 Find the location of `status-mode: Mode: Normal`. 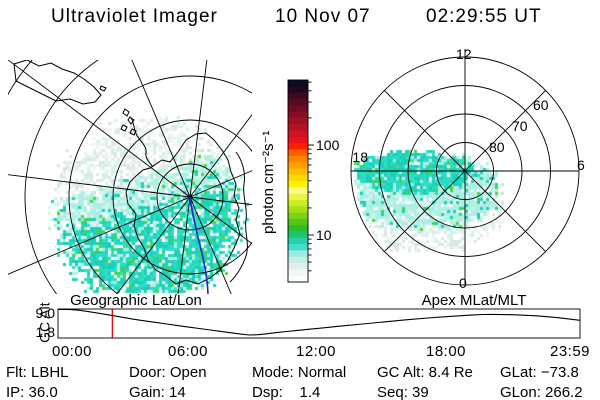

status-mode: Mode: Normal is located at coordinates (299, 372).